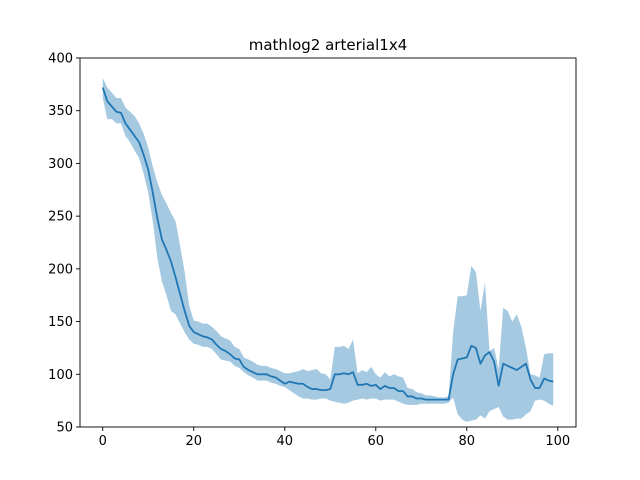 Image resolution: width=640 pixels, height=480 pixels. What do you see at coordinates (193, 441) in the screenshot?
I see `x-tick-label: 20` at bounding box center [193, 441].